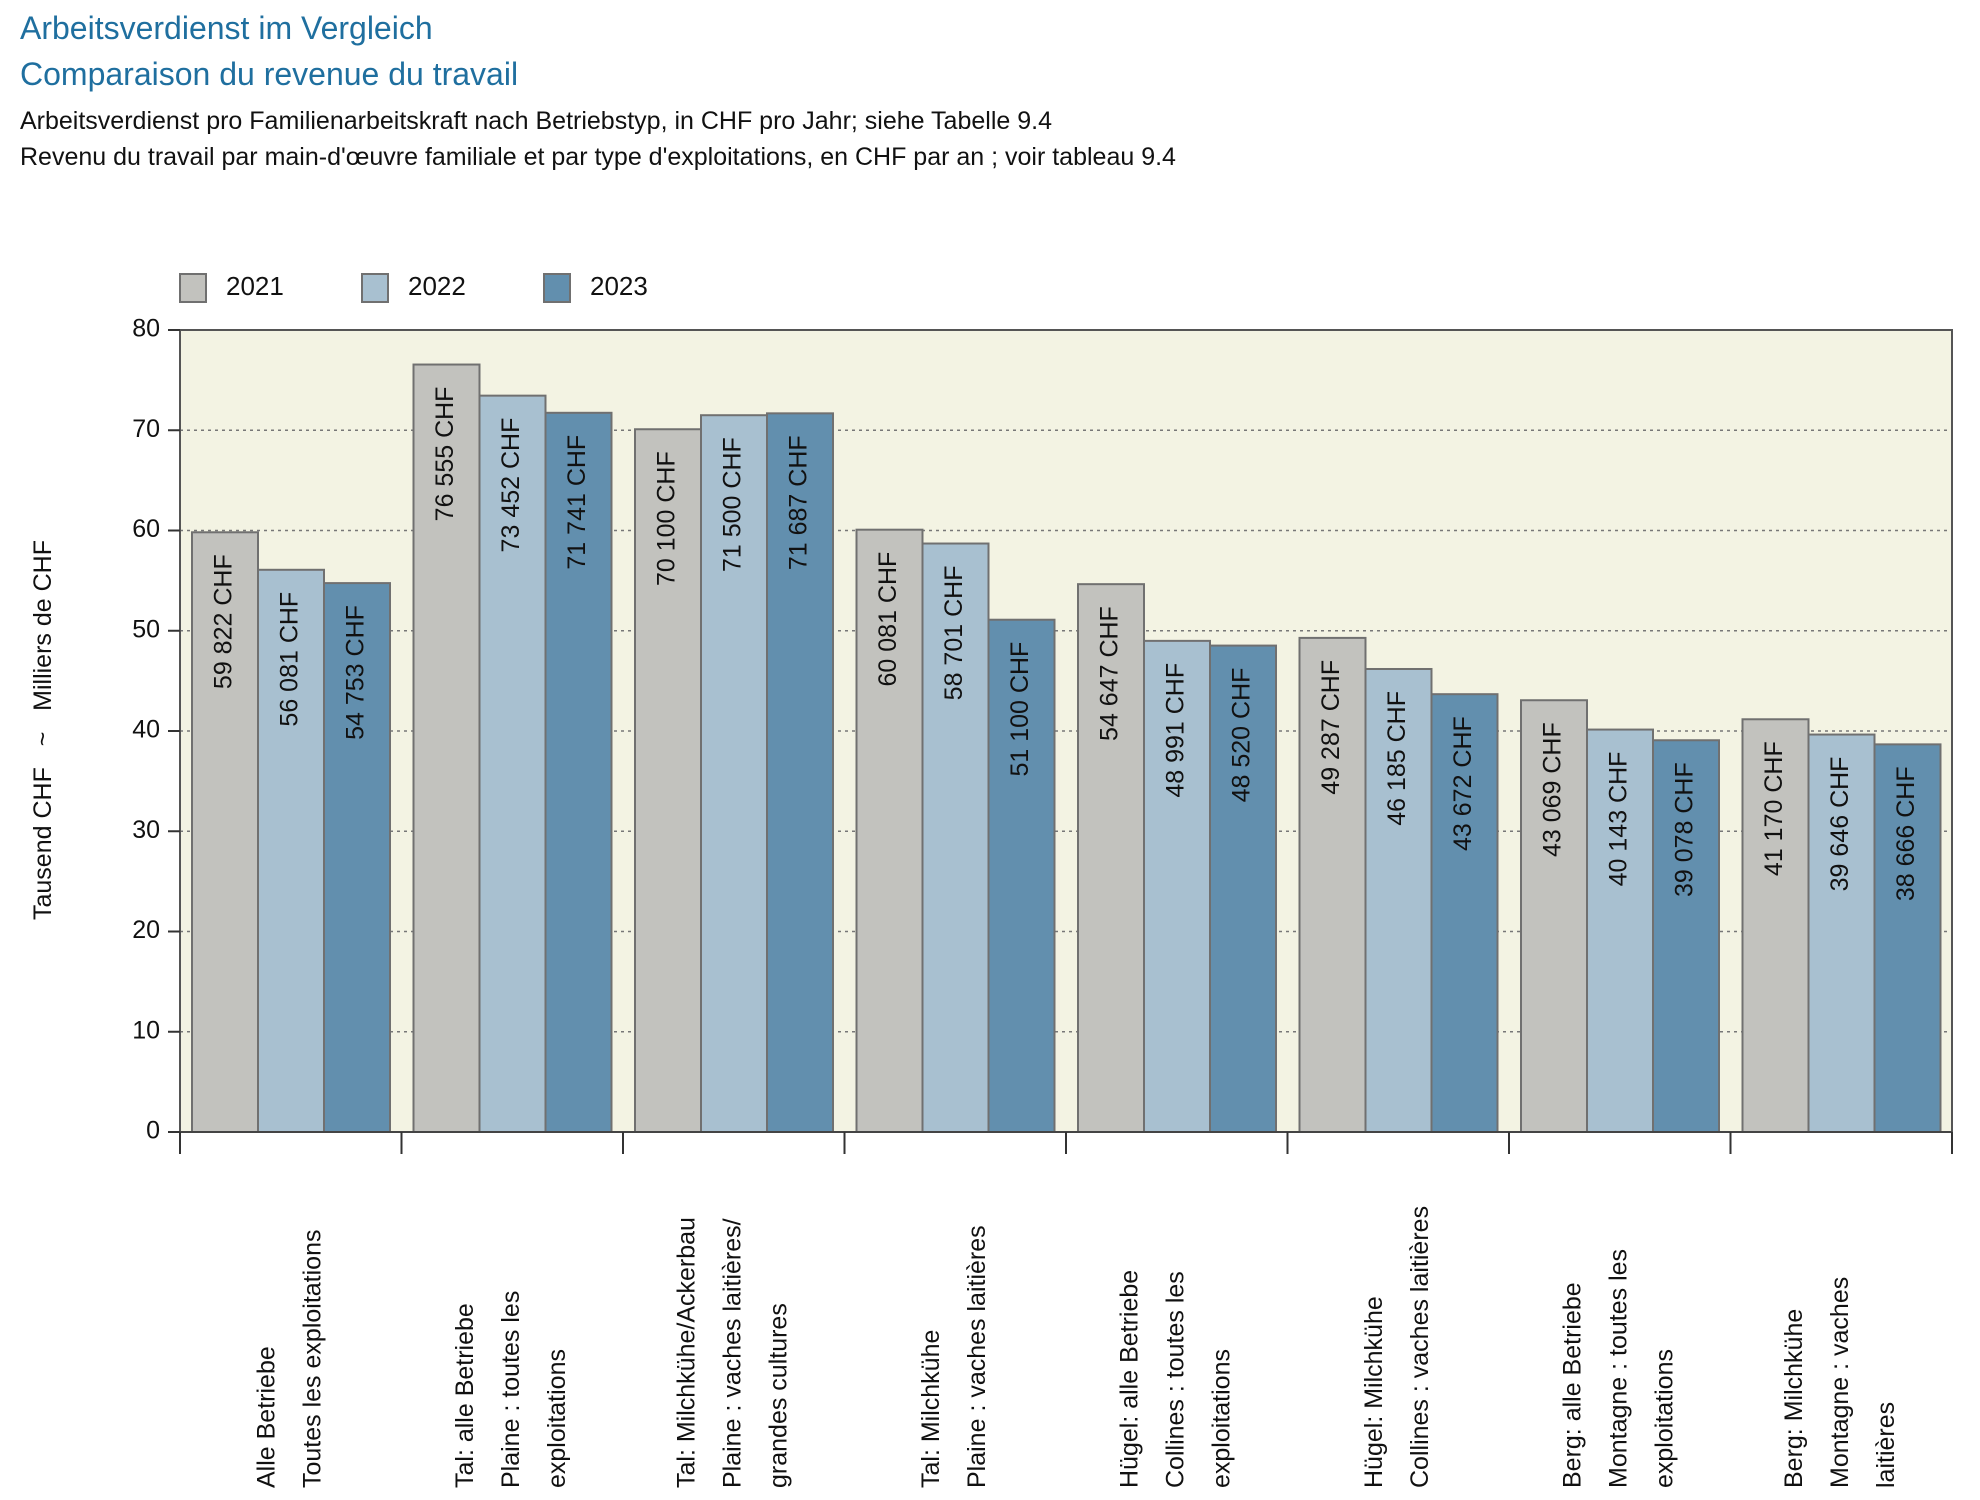  Describe the element at coordinates (146, 1030) in the screenshot. I see `y-tick-label: 10` at that location.